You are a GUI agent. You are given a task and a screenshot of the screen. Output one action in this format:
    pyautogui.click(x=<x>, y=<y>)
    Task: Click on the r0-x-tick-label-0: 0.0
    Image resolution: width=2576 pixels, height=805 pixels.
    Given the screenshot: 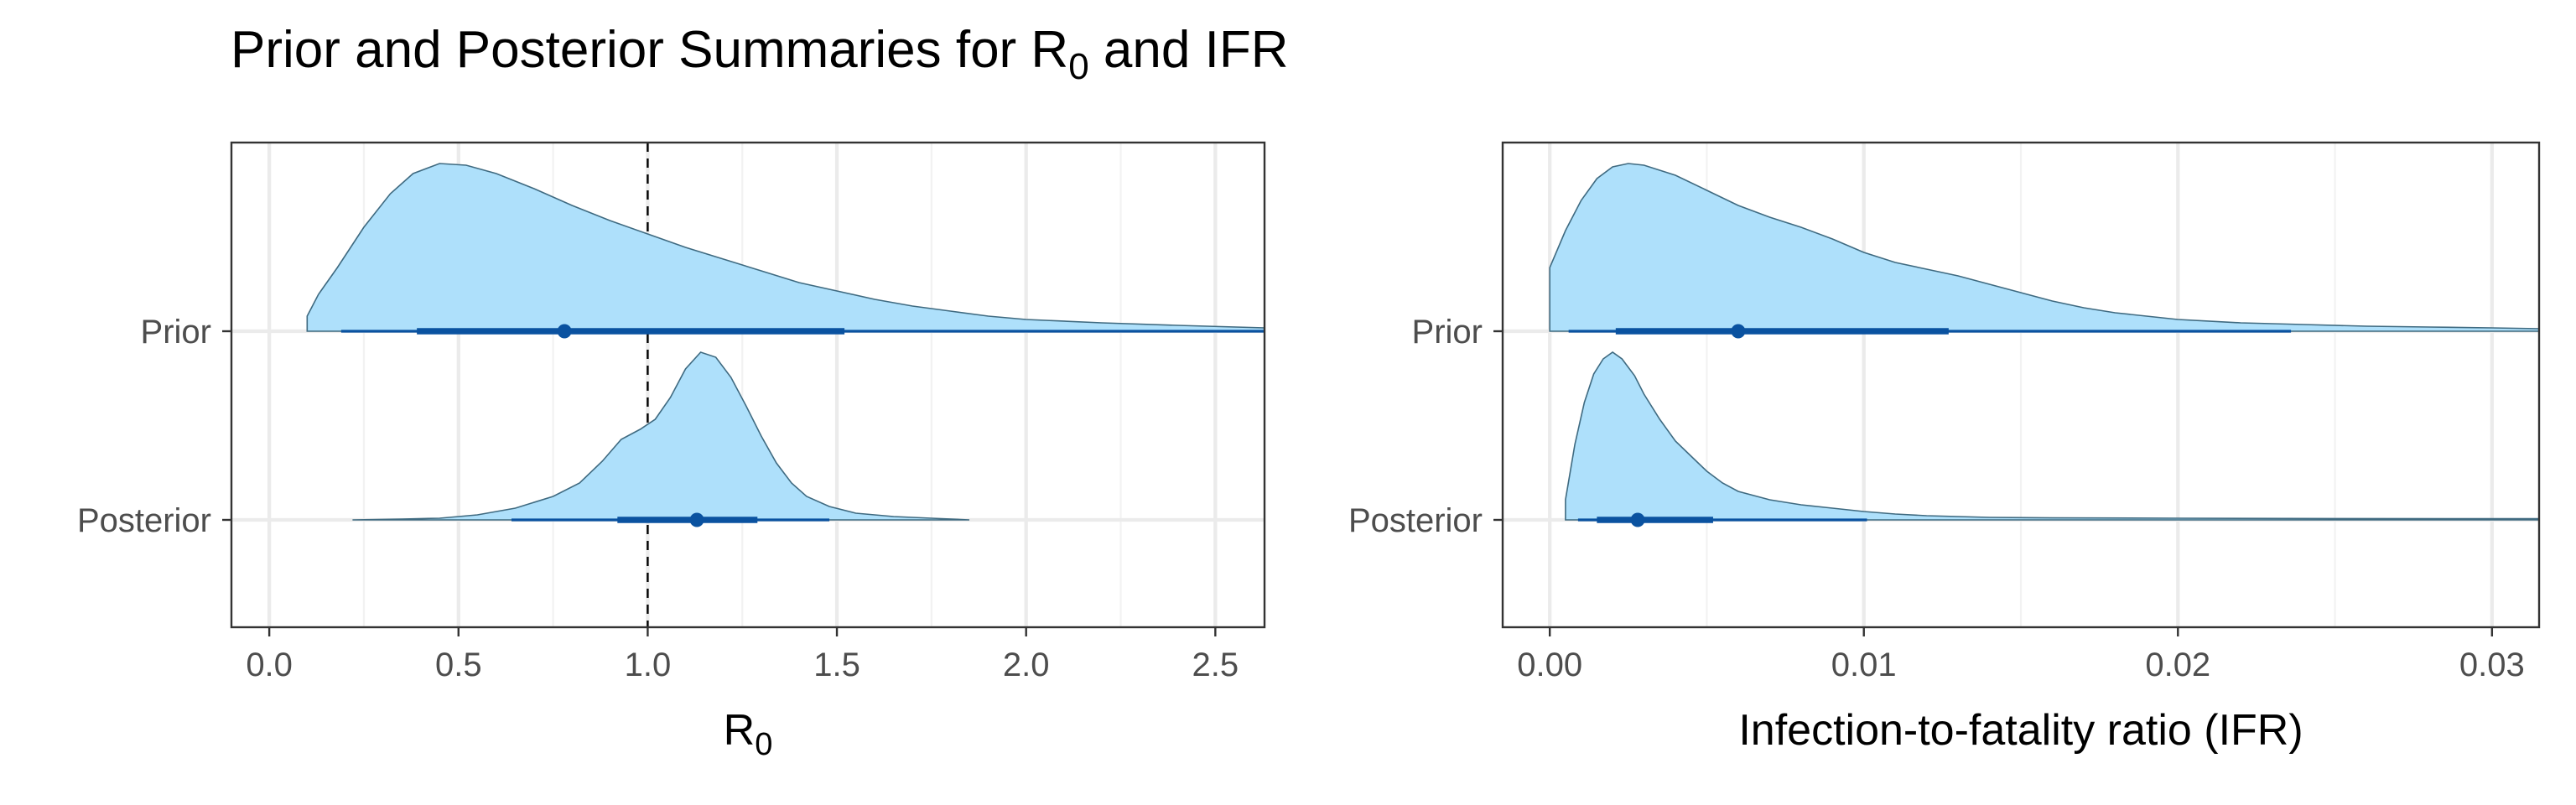 What is the action you would take?
    pyautogui.click(x=269, y=665)
    